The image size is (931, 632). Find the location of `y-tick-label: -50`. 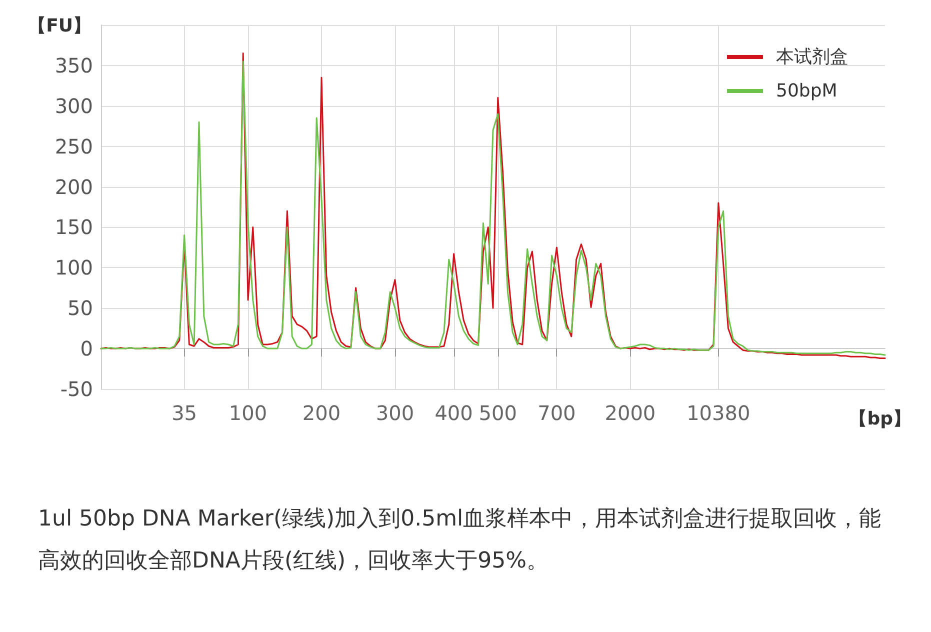

y-tick-label: -50 is located at coordinates (76, 389).